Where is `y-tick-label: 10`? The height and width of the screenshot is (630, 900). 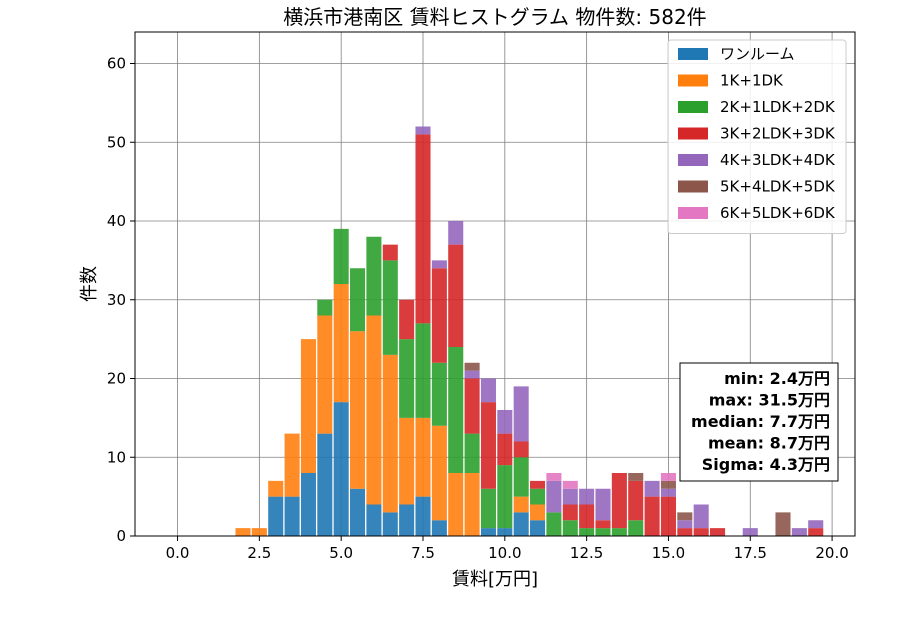 y-tick-label: 10 is located at coordinates (116, 457).